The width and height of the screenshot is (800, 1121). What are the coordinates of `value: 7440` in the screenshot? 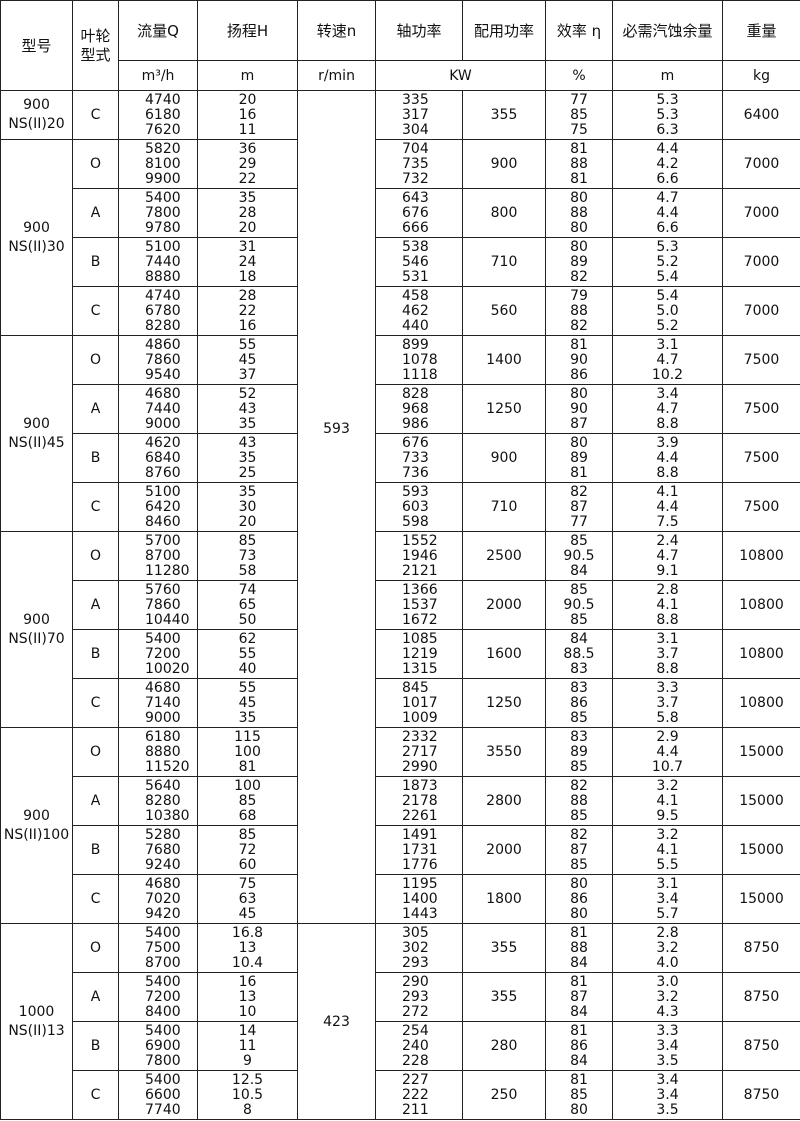 It's located at (163, 261).